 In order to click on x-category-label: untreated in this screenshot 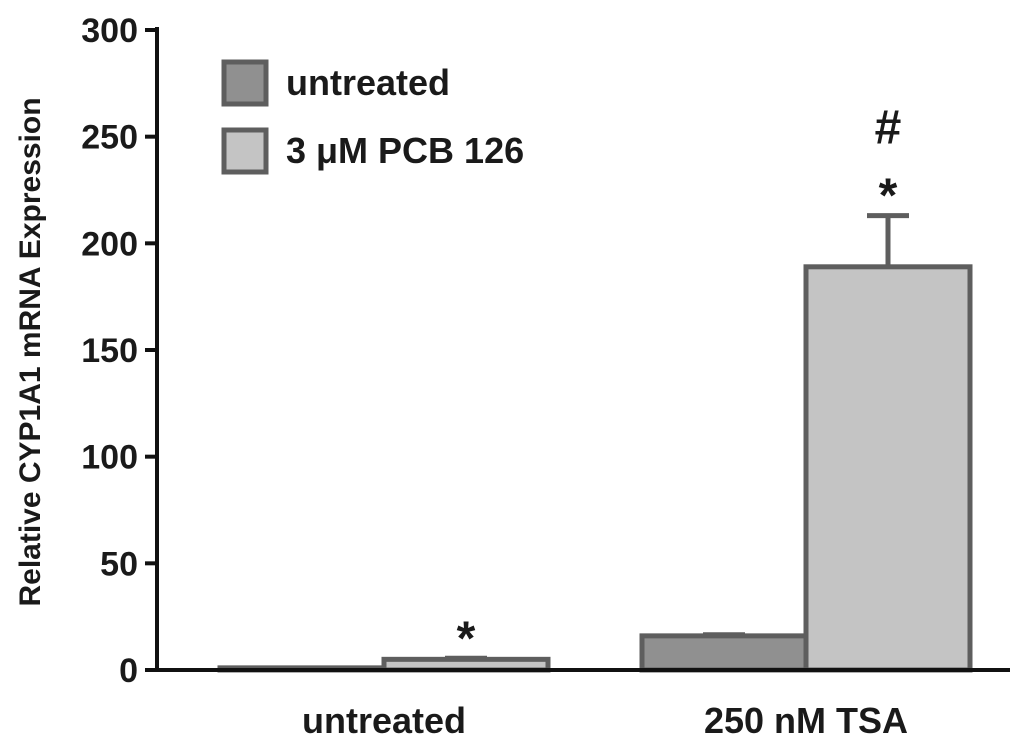, I will do `click(384, 720)`.